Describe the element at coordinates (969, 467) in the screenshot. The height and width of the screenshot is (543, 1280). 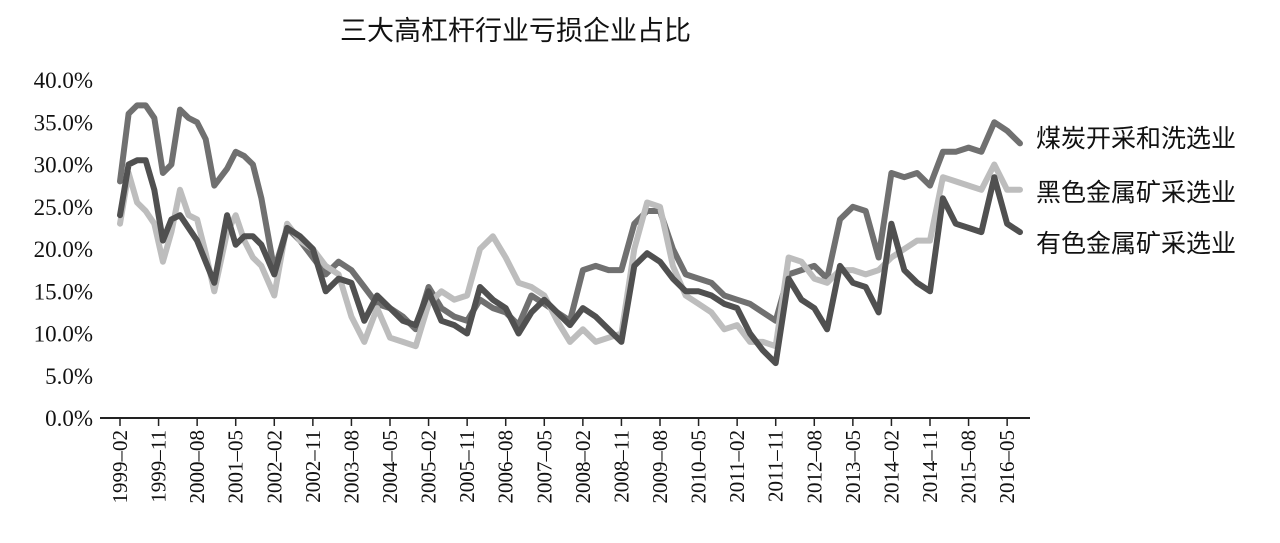
I see `x-tick-label: 2015–08` at that location.